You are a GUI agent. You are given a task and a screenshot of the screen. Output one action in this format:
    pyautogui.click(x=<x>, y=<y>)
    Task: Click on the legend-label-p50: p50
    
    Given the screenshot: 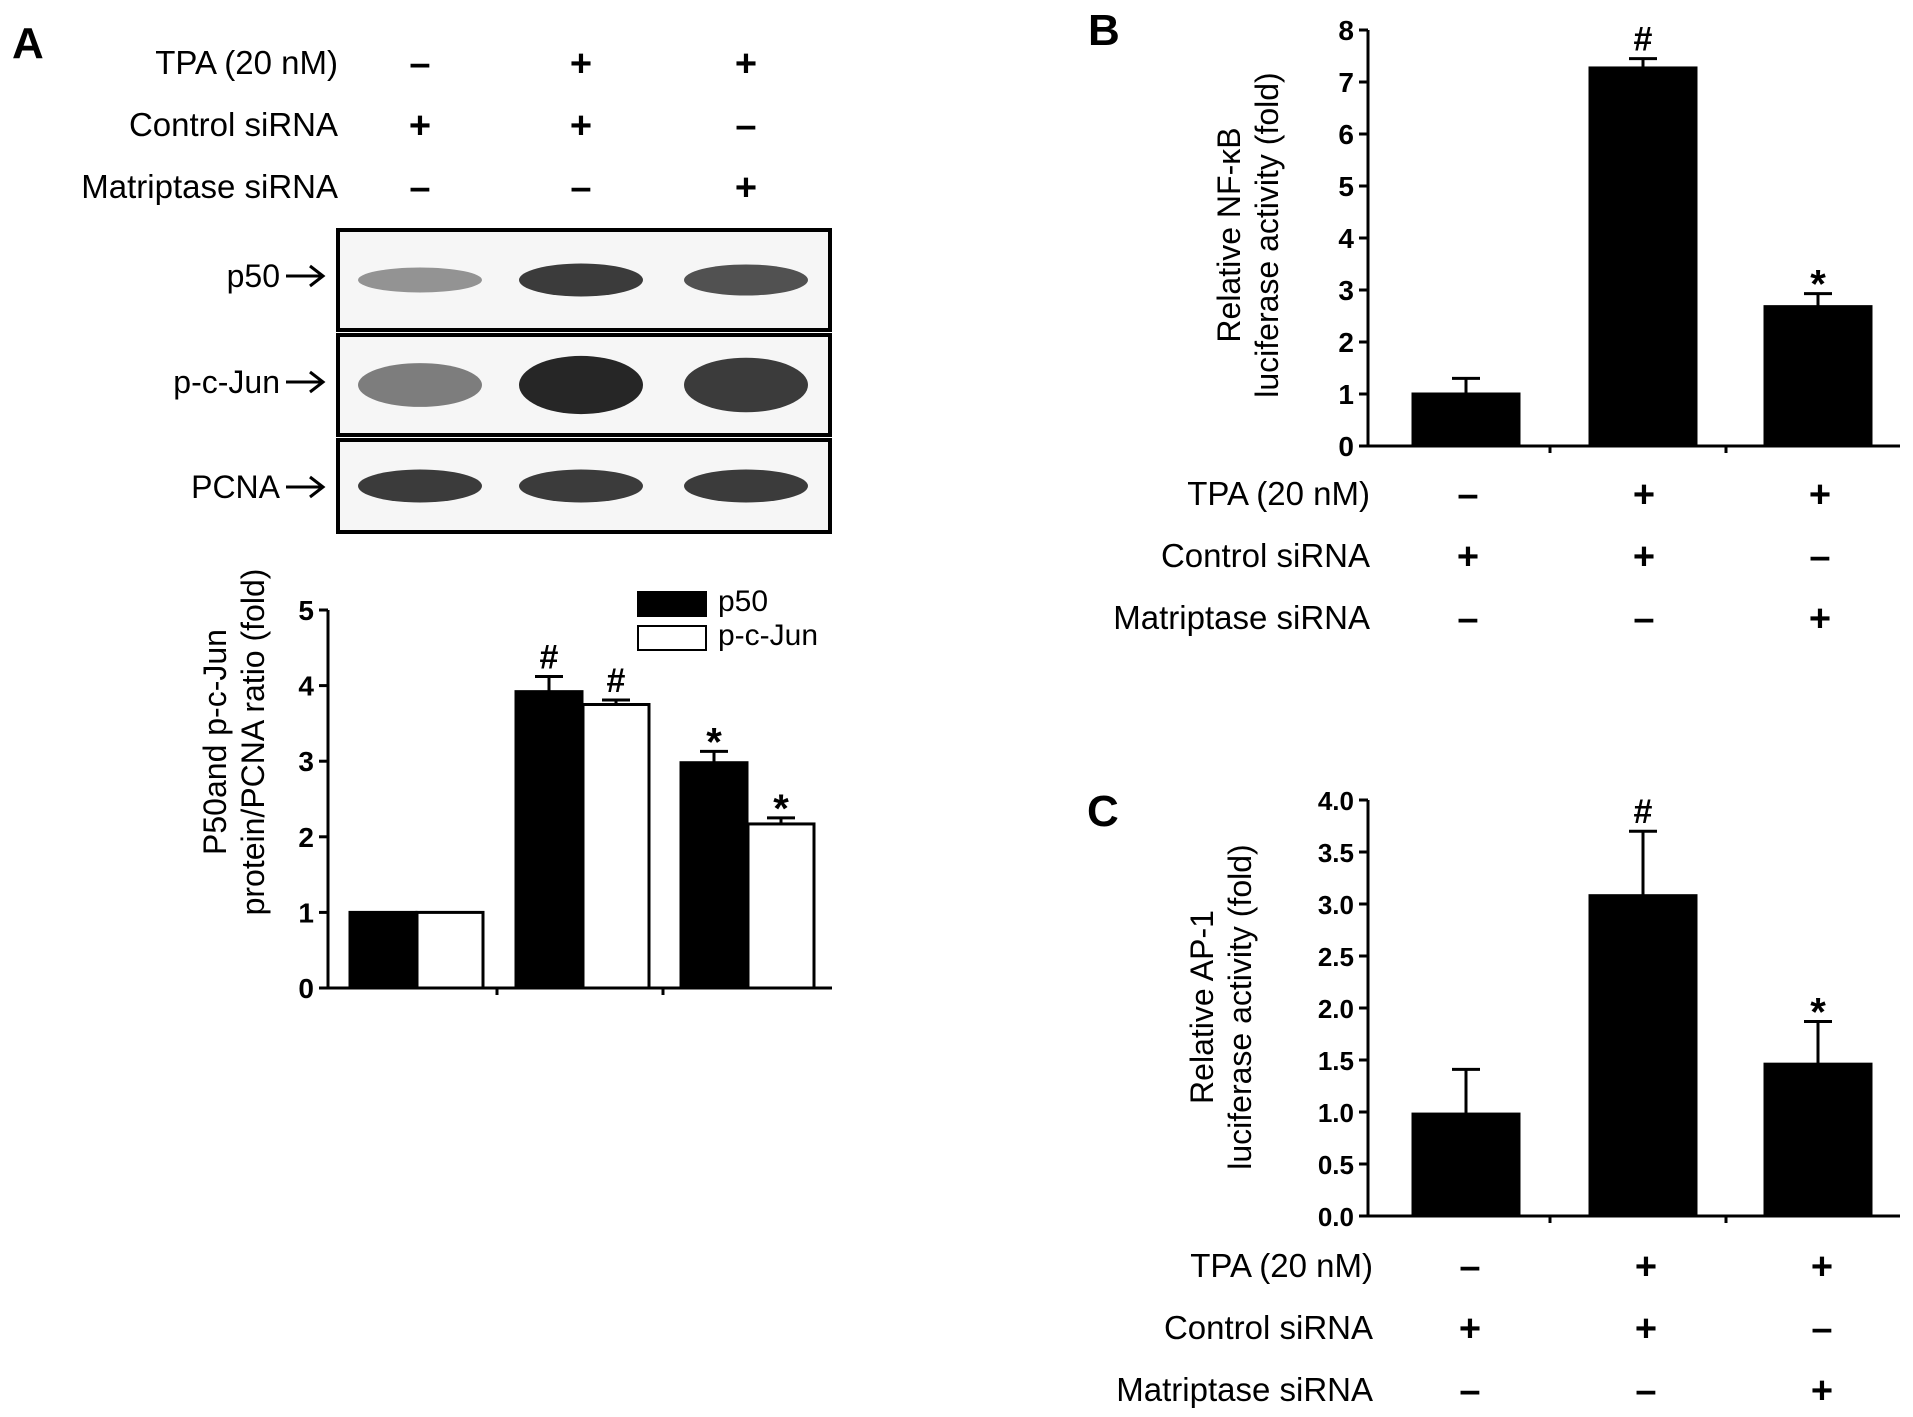 What is the action you would take?
    pyautogui.click(x=743, y=601)
    